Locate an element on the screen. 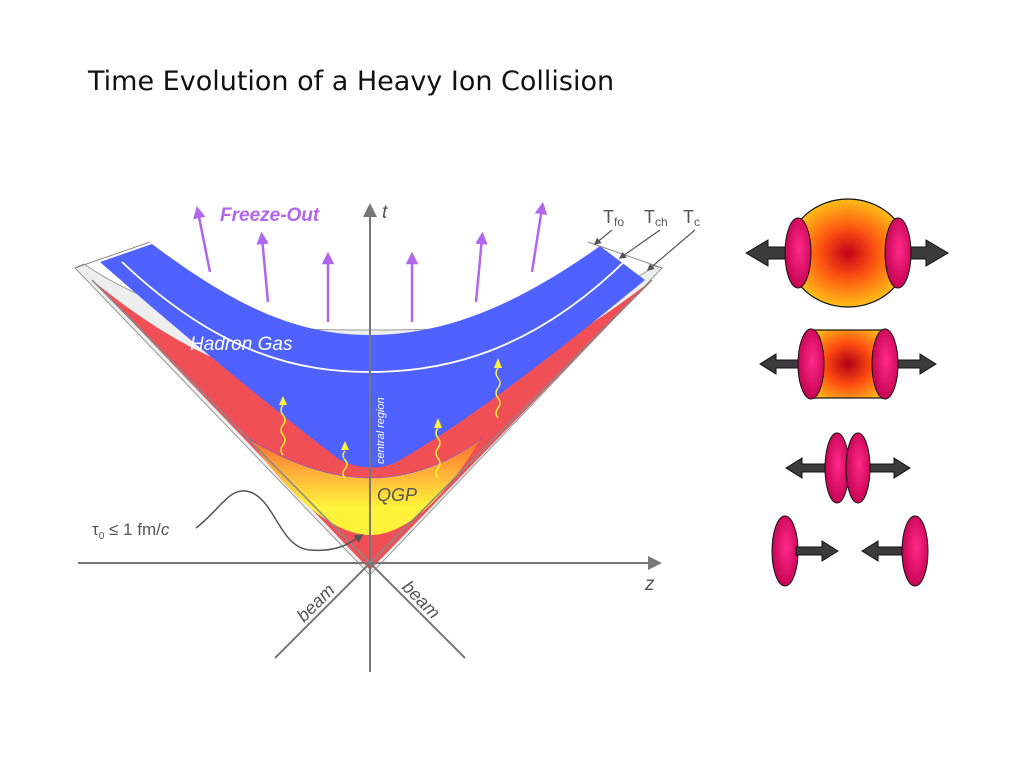  tau-text: ≤ 1 fm/ is located at coordinates (132, 529).